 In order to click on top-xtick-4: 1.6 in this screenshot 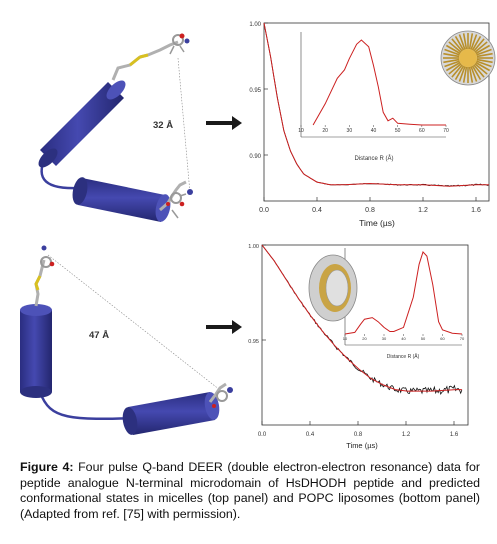, I will do `click(476, 210)`.